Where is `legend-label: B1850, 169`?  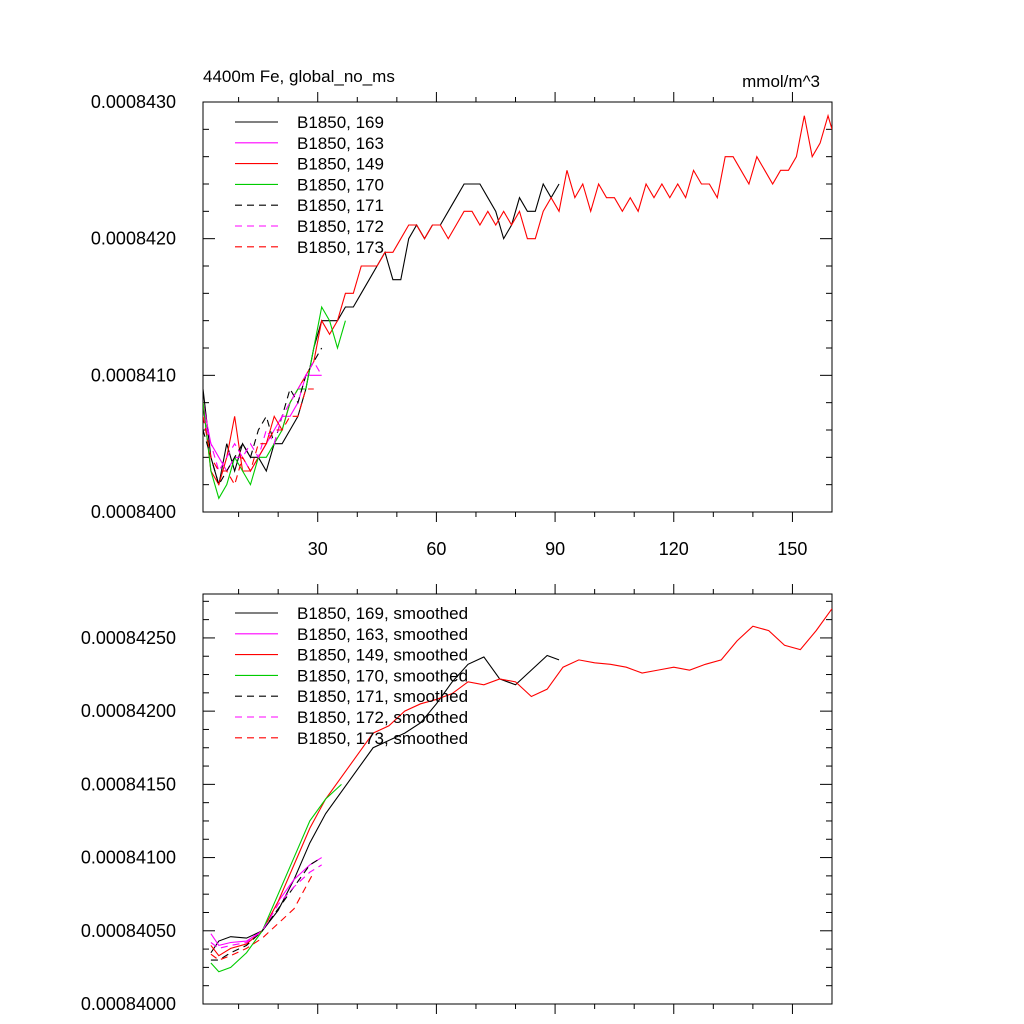
legend-label: B1850, 169 is located at coordinates (340, 122).